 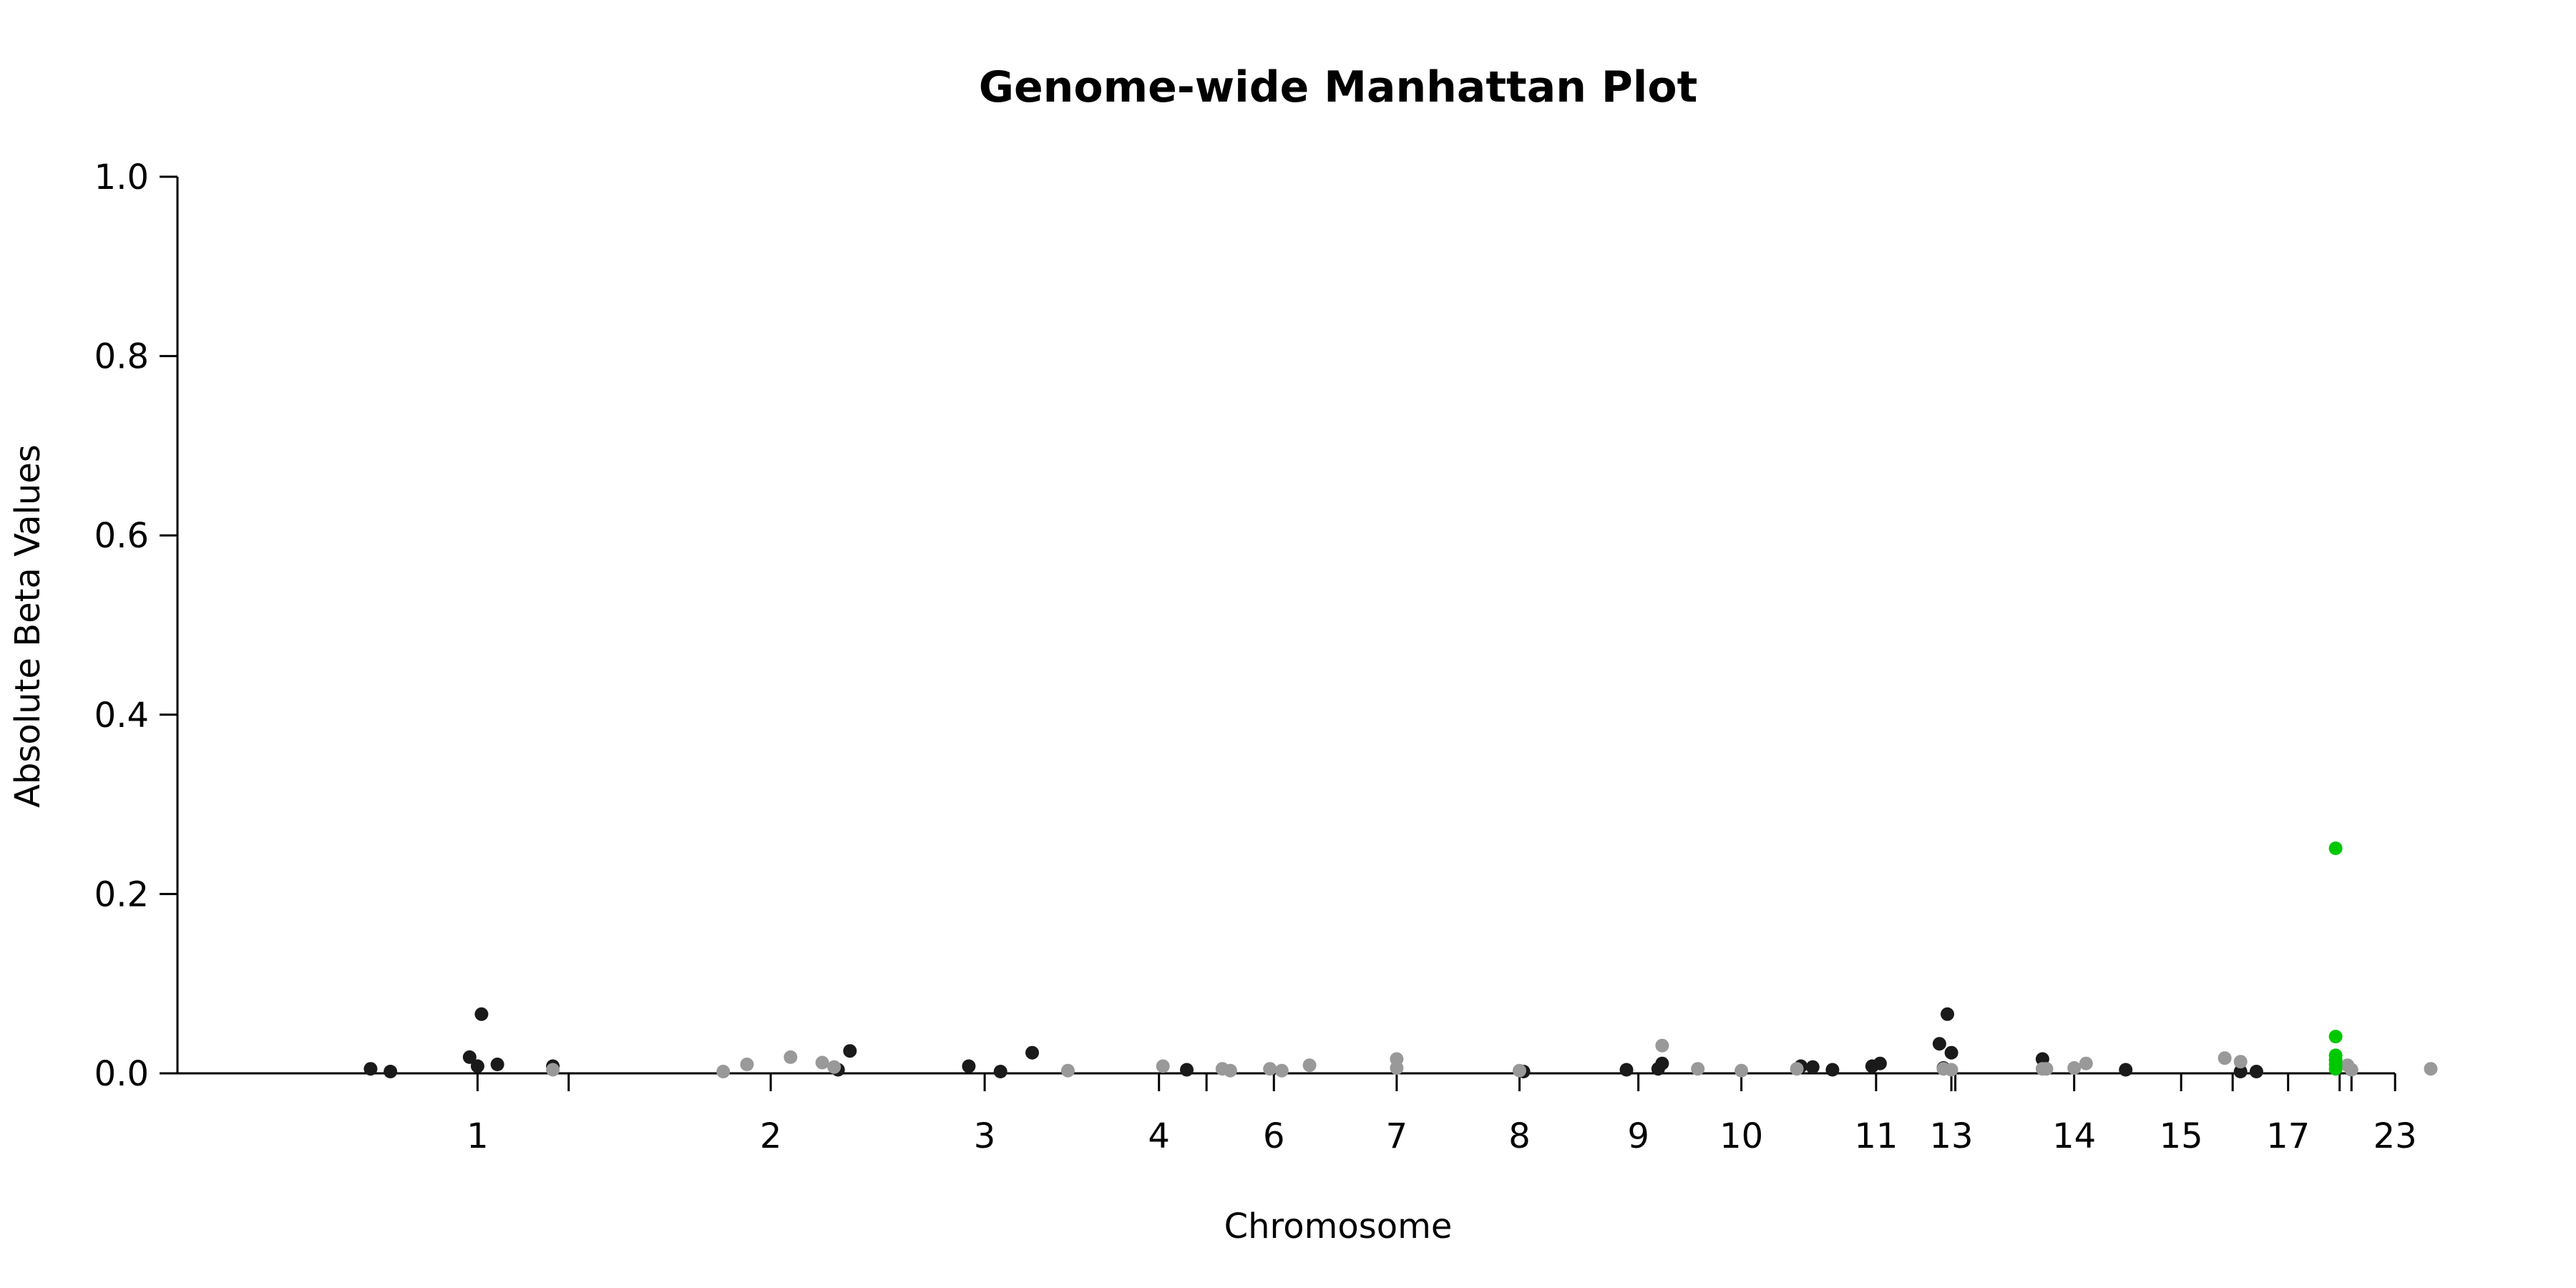 I want to click on x-axis-label: Chromosome, so click(x=1338, y=1226).